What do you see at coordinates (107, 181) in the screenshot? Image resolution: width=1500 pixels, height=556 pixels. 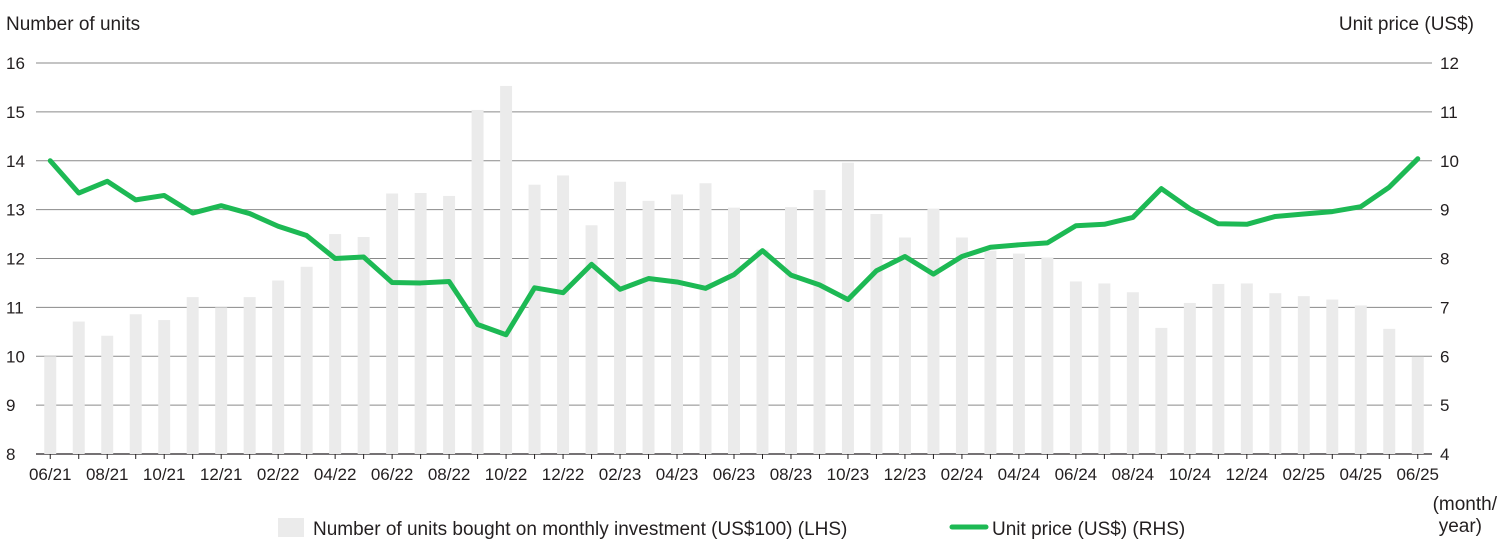 I see `price-point-08/21` at bounding box center [107, 181].